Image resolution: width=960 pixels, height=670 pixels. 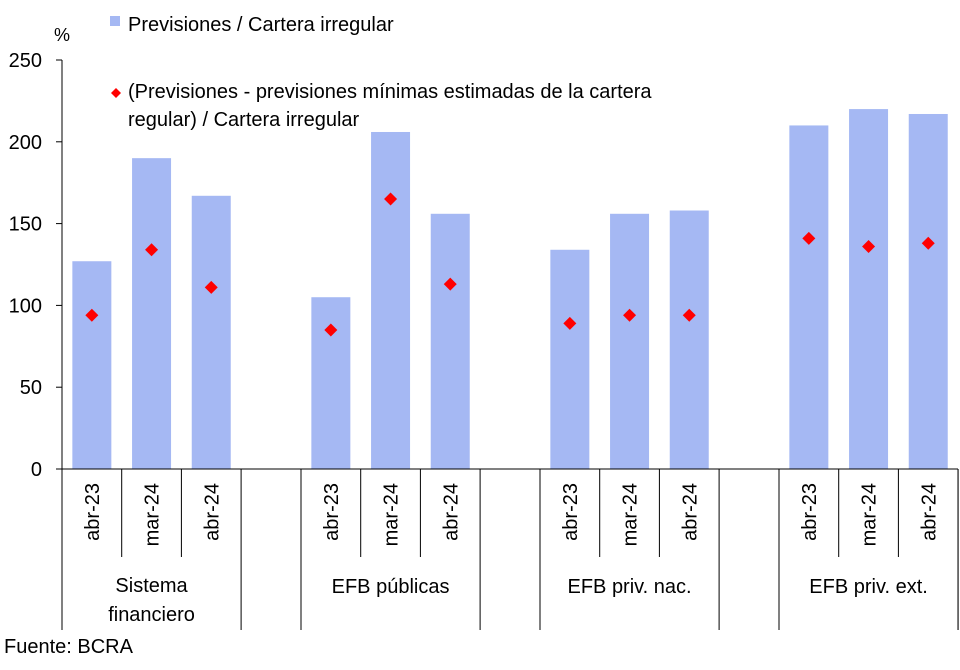 I want to click on y-tick-label: 50, so click(x=31, y=388).